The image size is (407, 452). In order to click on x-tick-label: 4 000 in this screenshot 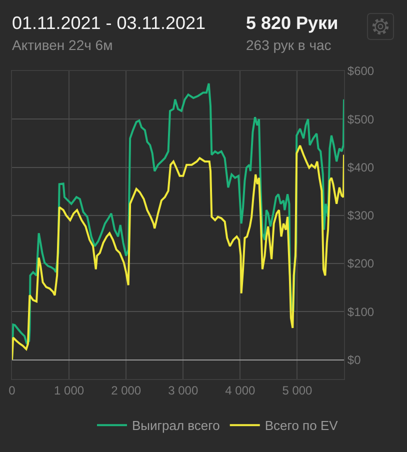, I will do `click(240, 390)`.